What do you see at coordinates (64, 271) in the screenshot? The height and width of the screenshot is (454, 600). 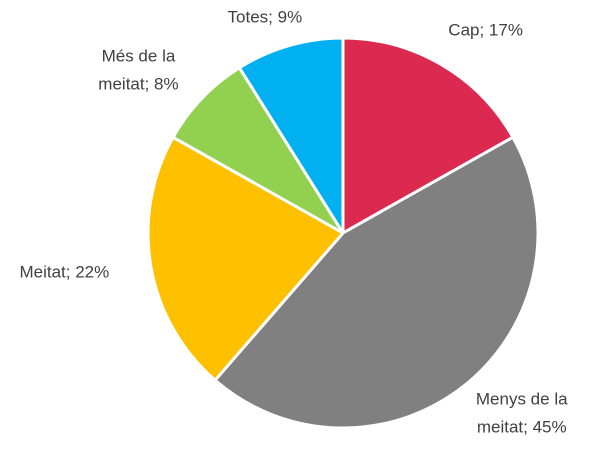 I see `data-label: Meitat; 22%` at bounding box center [64, 271].